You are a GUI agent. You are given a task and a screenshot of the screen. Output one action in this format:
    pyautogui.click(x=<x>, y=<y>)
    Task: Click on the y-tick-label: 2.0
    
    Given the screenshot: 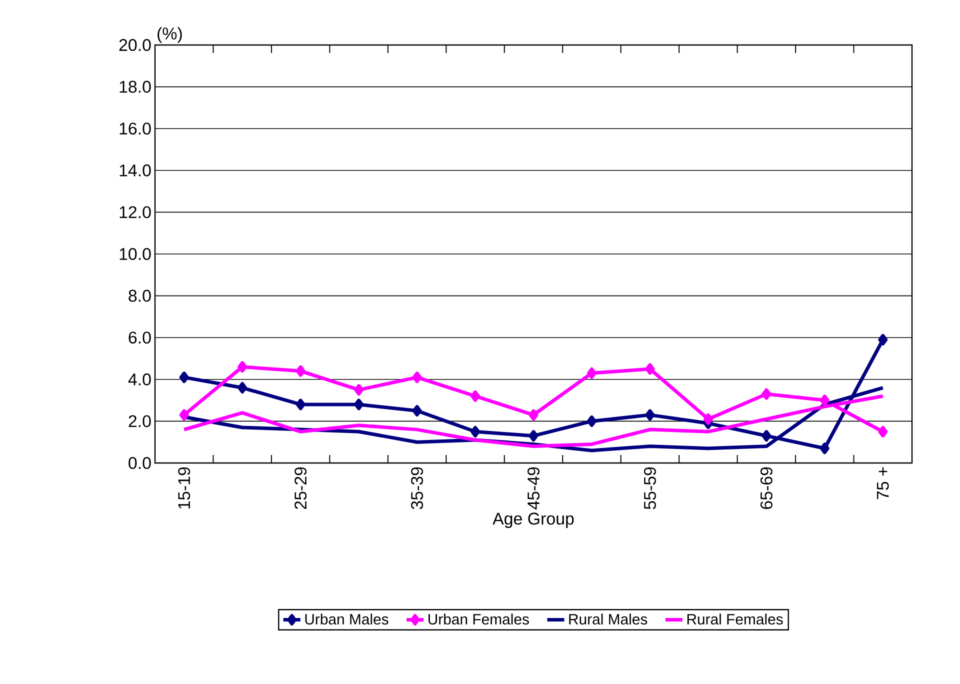 What is the action you would take?
    pyautogui.click(x=139, y=421)
    